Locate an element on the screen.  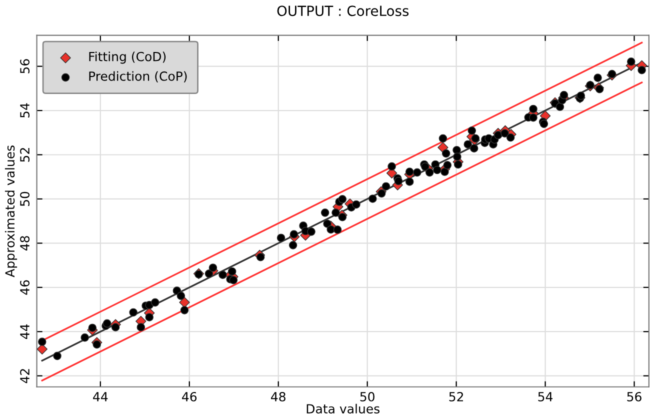
x-tick-label: 50 is located at coordinates (367, 397).